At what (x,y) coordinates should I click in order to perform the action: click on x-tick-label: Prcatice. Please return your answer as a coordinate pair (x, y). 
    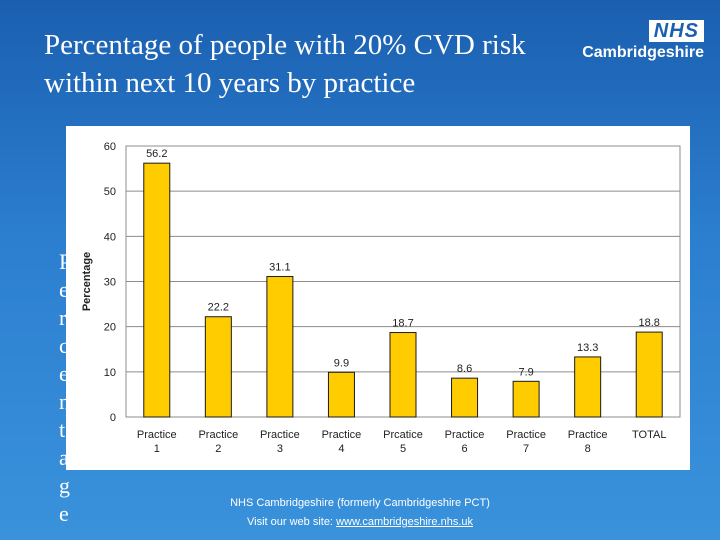
    Looking at the image, I should click on (403, 435).